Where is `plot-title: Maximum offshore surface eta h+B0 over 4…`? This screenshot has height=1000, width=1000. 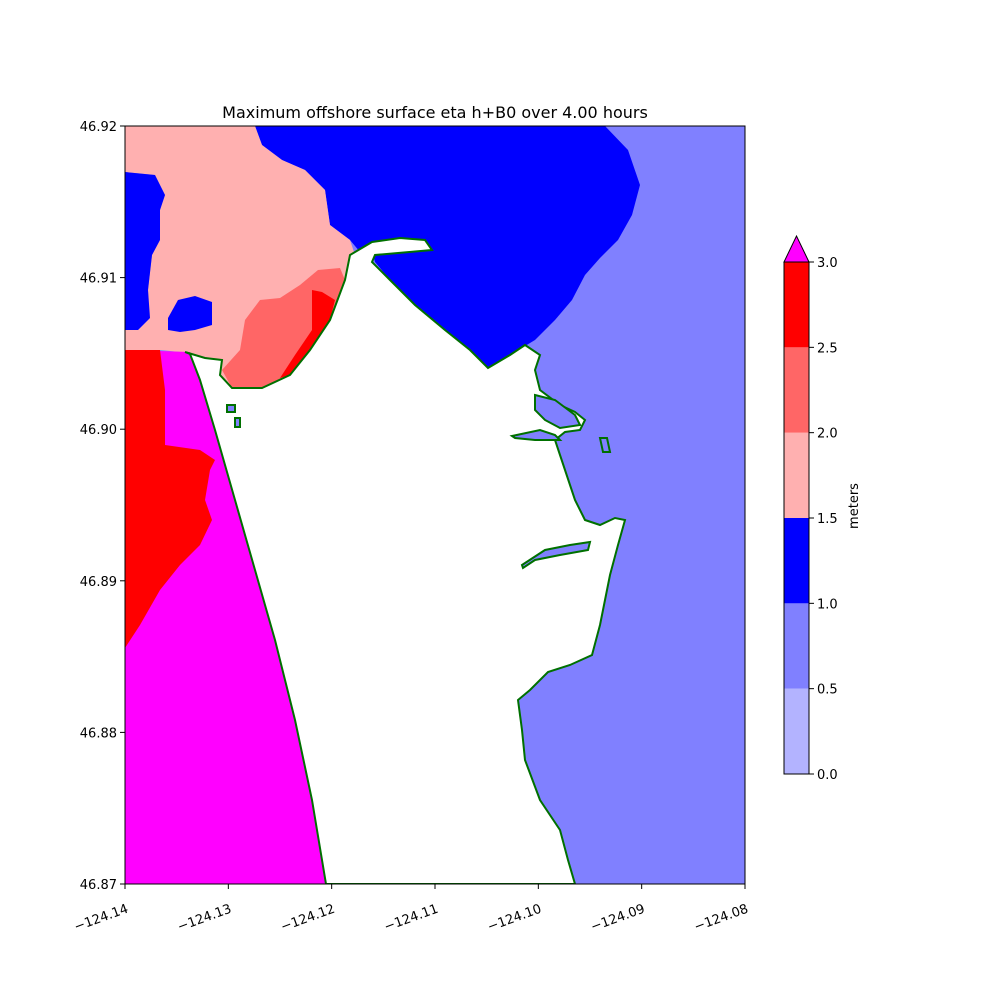 plot-title: Maximum offshore surface eta h+B0 over 4… is located at coordinates (435, 112).